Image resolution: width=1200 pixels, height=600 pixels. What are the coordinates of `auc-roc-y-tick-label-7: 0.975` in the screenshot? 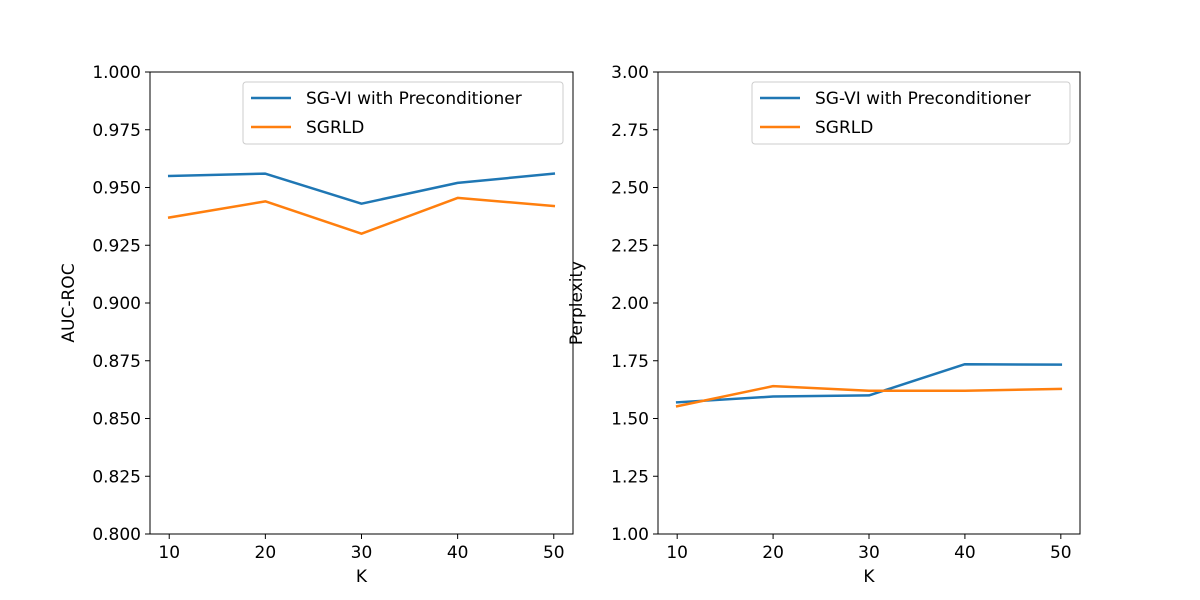 It's located at (116, 131).